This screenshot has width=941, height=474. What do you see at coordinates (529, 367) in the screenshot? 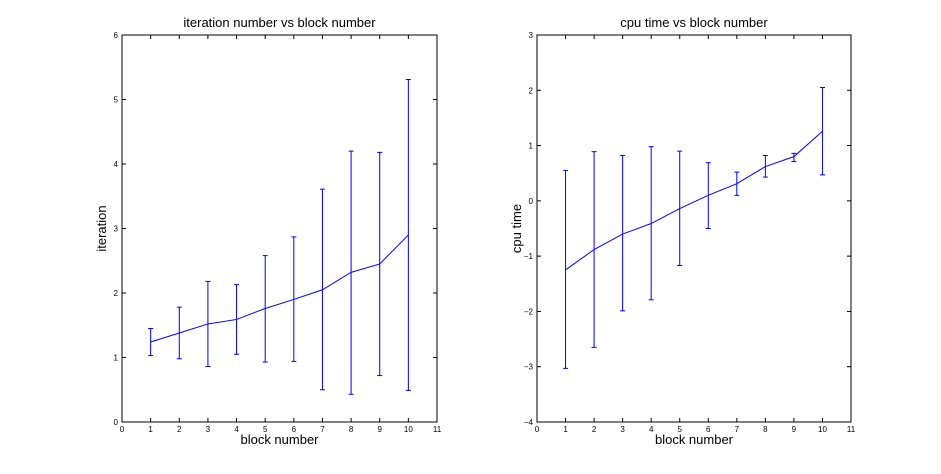
I see `y-tick-label: −3` at bounding box center [529, 367].